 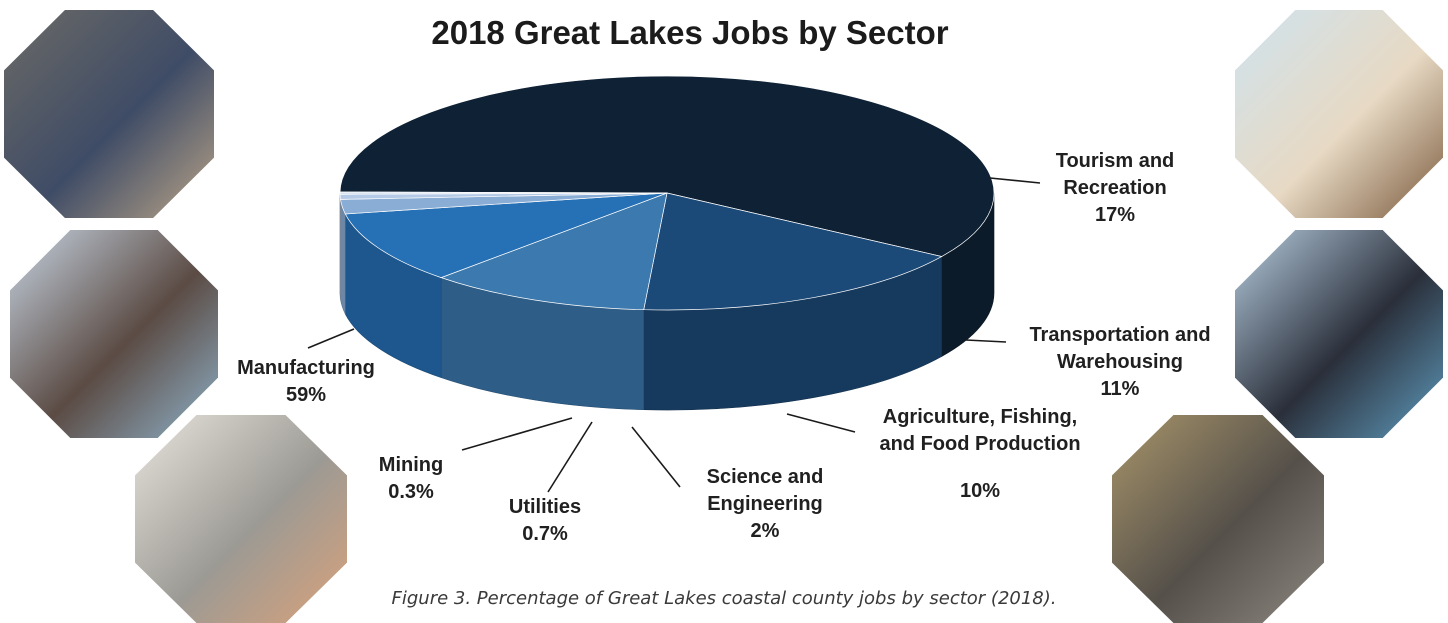 I want to click on photo-power-plant, so click(x=114, y=334).